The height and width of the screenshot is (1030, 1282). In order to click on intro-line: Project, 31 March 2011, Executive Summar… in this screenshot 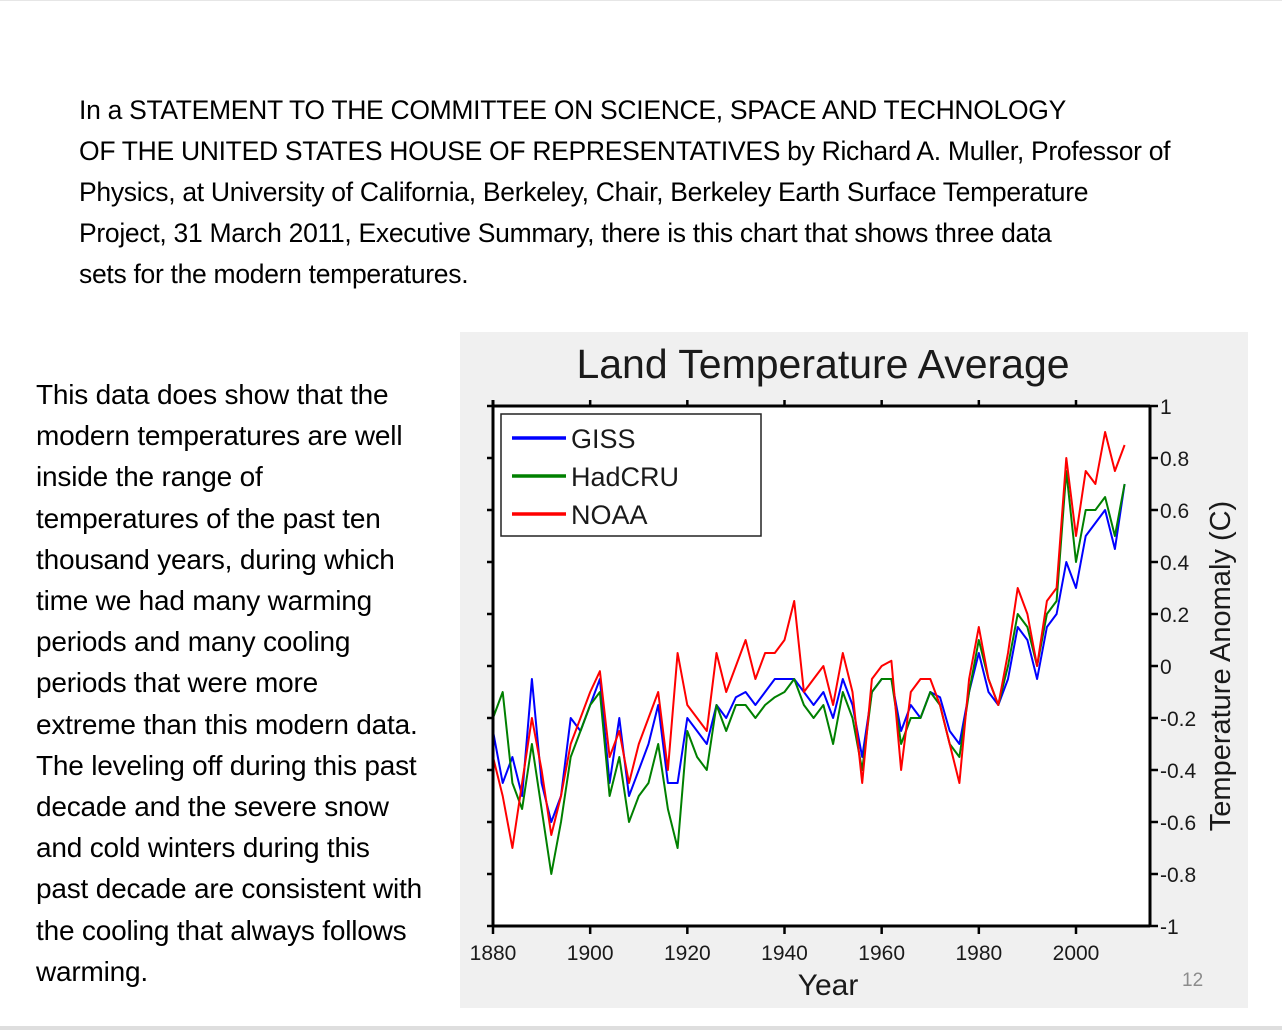, I will do `click(565, 233)`.